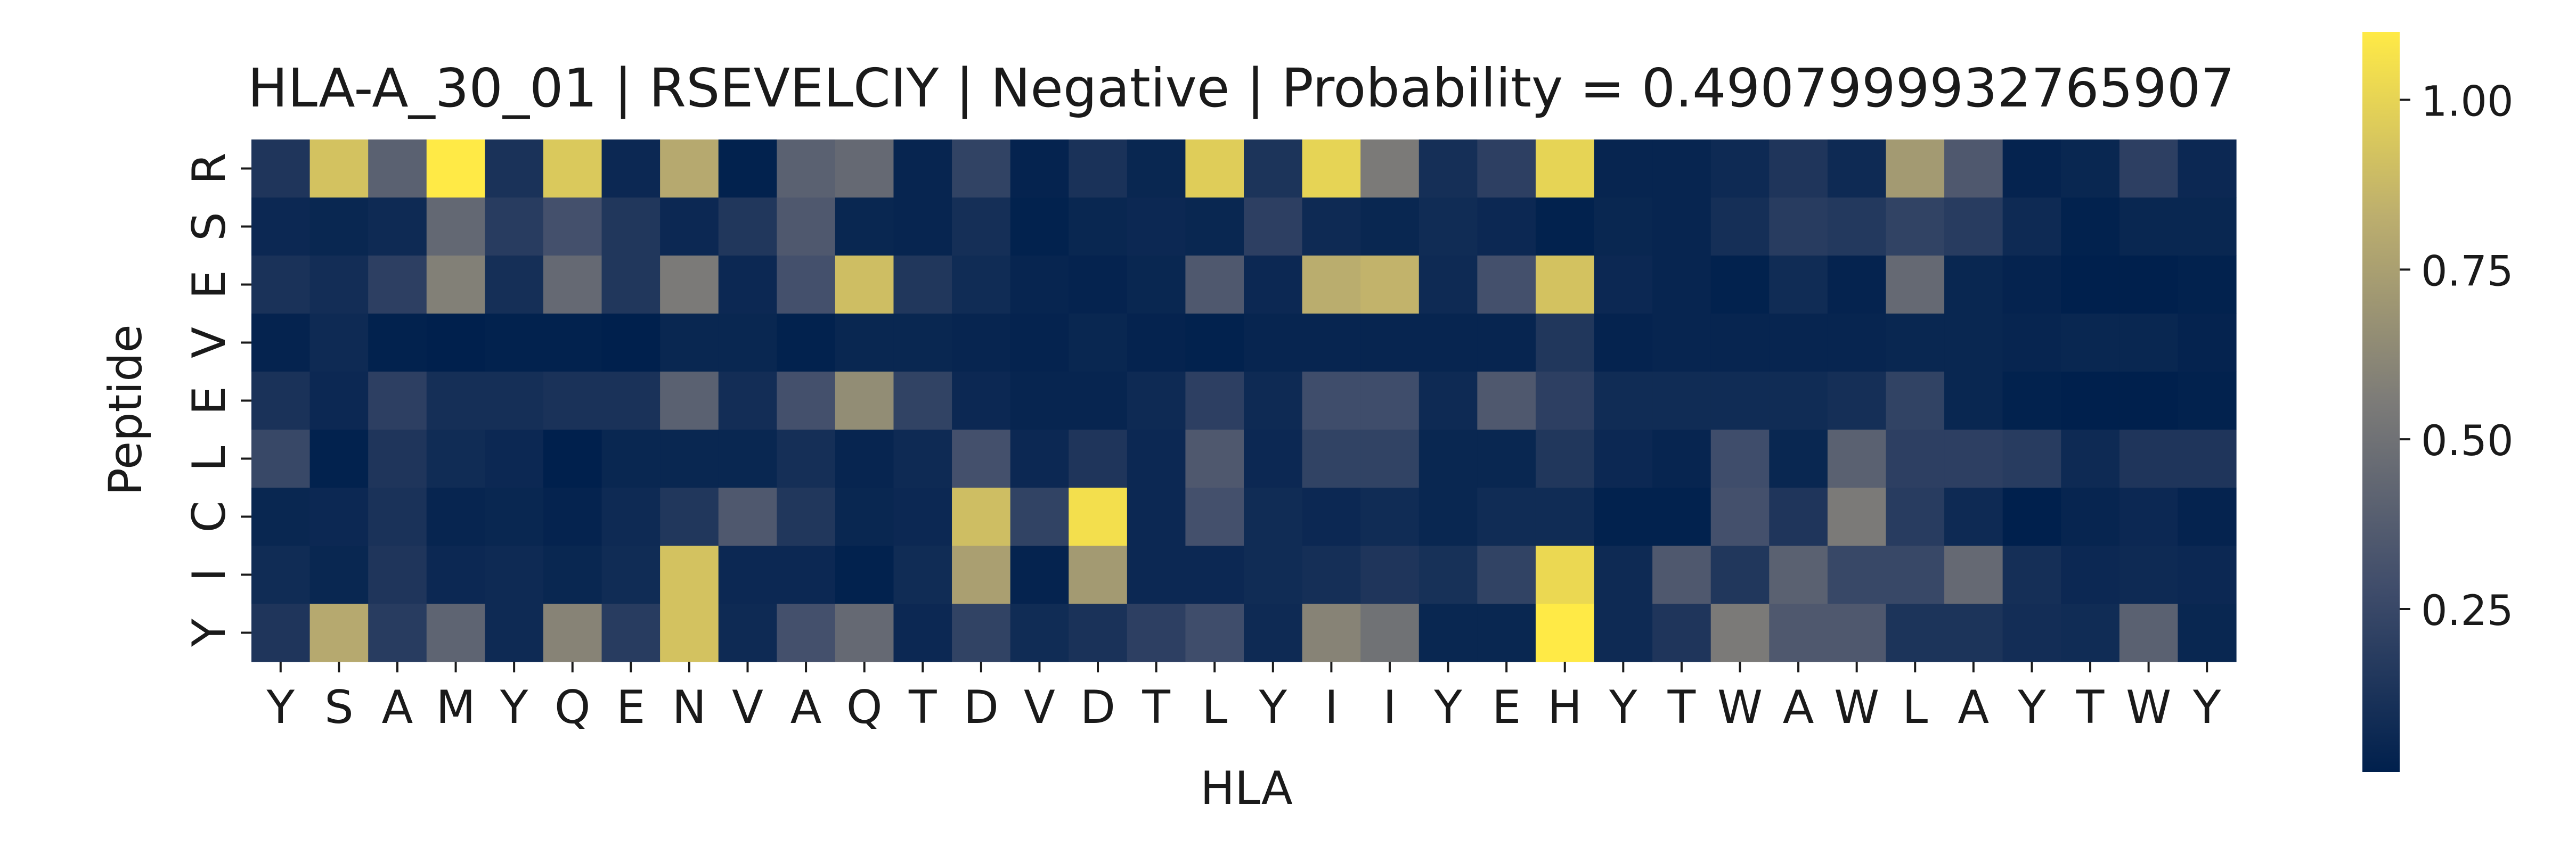  I want to click on colorbar-tick-label: 0.25, so click(2468, 611).